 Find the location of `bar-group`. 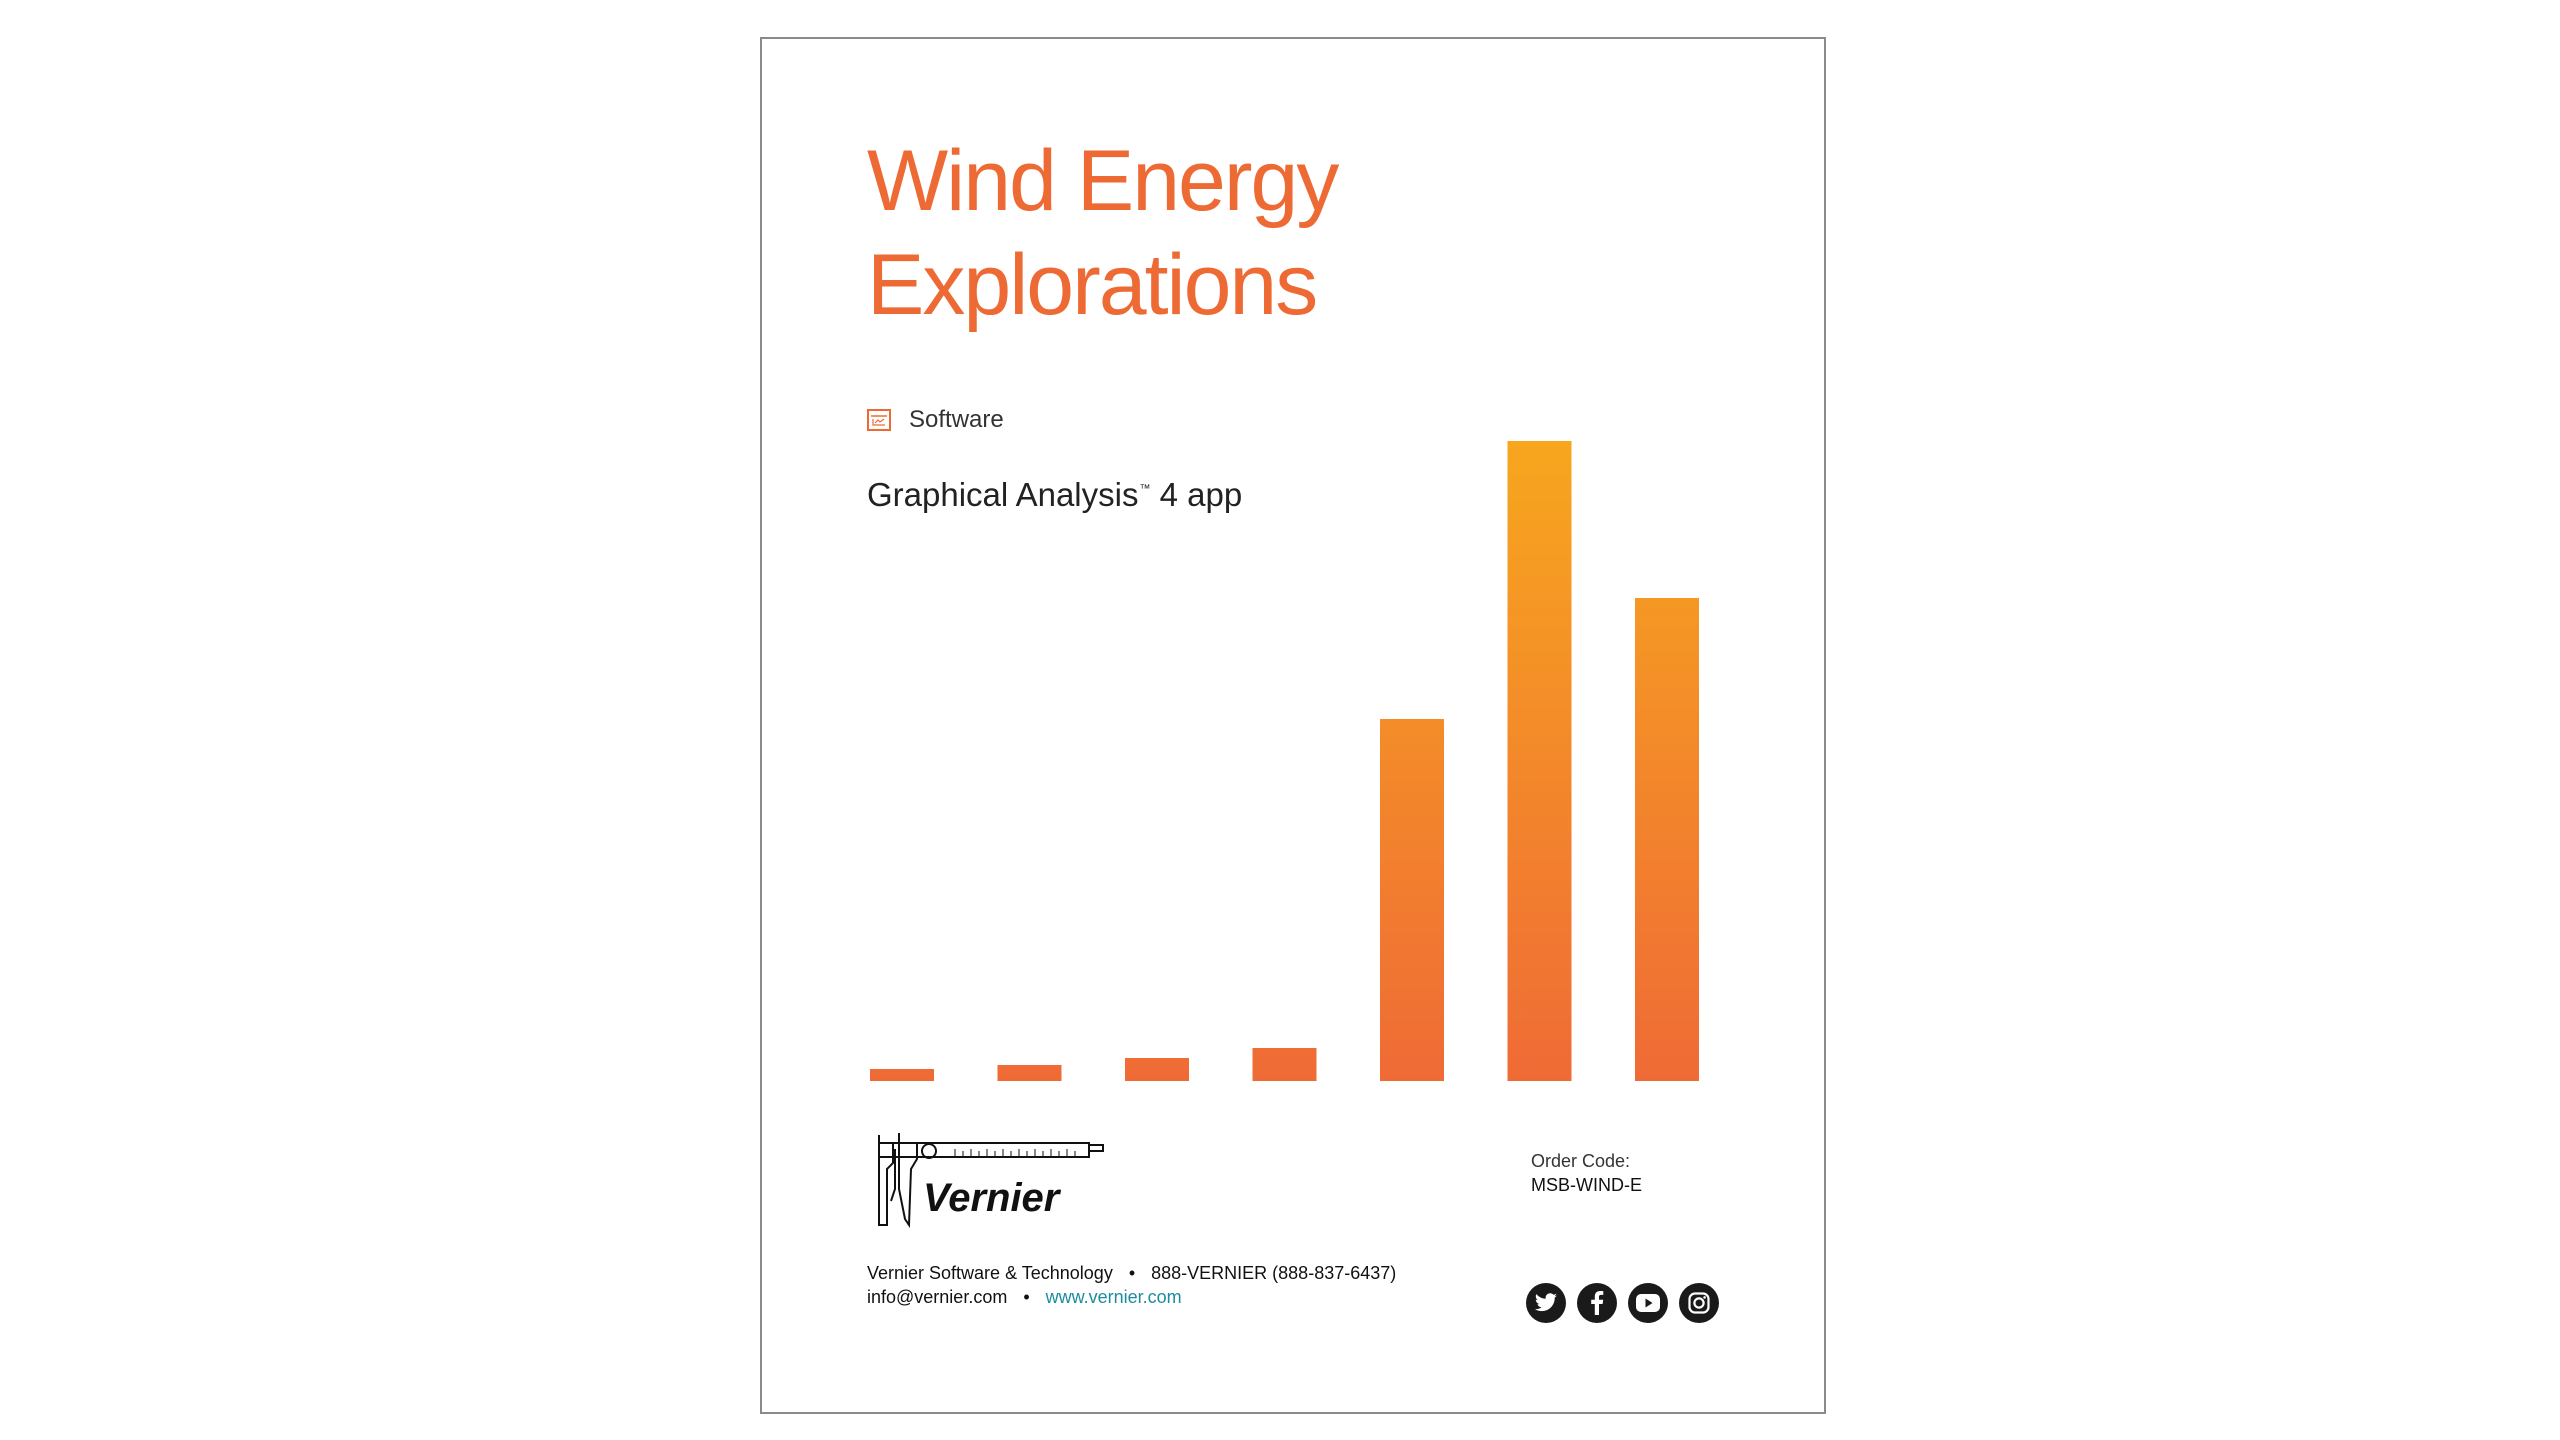

bar-group is located at coordinates (1284, 761).